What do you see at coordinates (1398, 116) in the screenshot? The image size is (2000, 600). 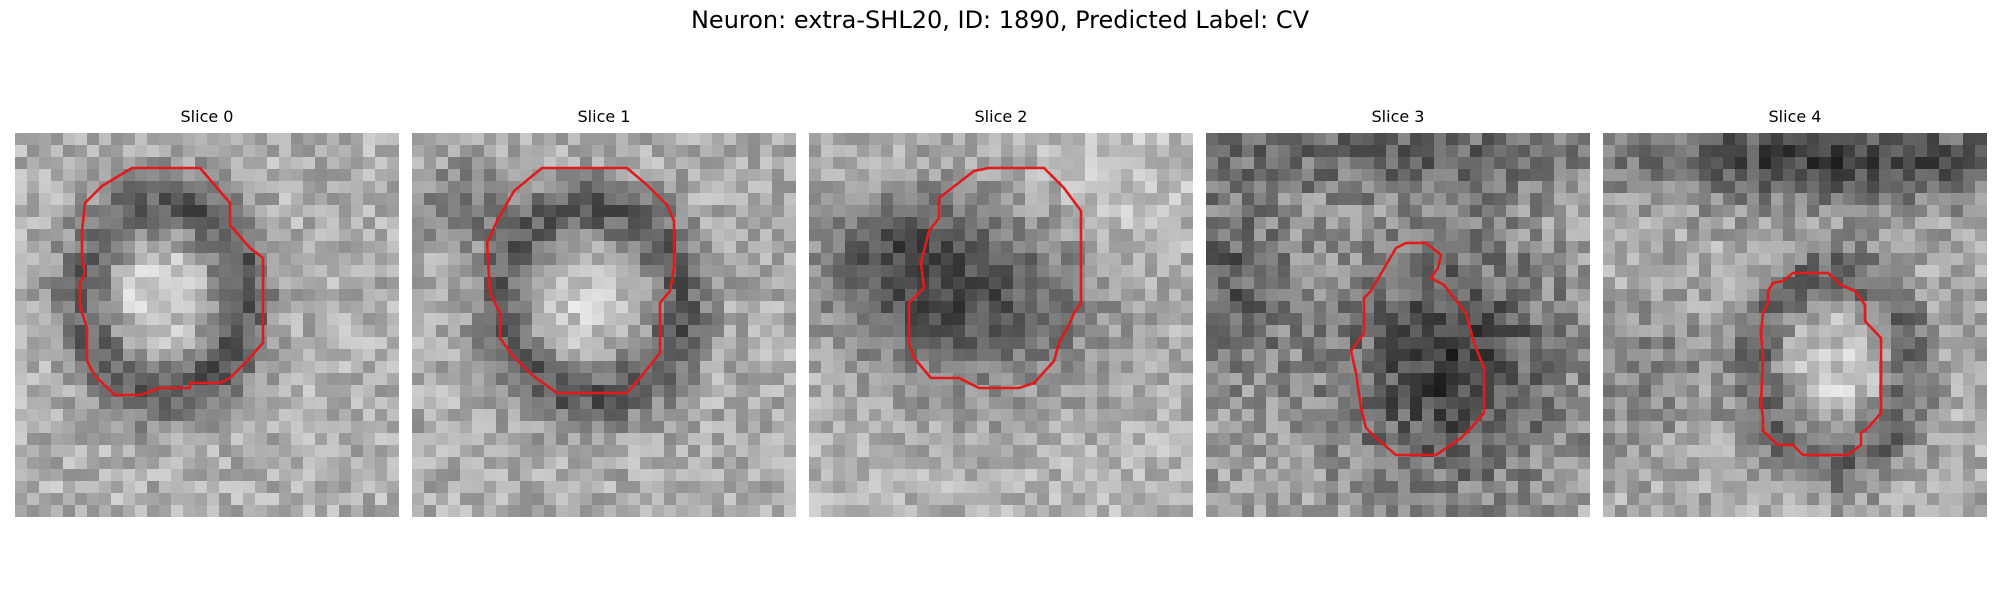 I see `slice-title: Slice 3` at bounding box center [1398, 116].